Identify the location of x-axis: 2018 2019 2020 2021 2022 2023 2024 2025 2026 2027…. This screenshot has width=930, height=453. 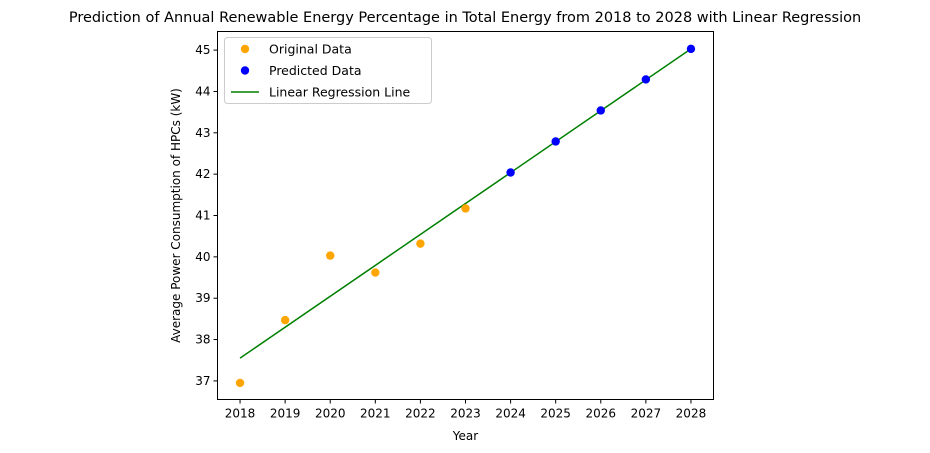
(466, 410).